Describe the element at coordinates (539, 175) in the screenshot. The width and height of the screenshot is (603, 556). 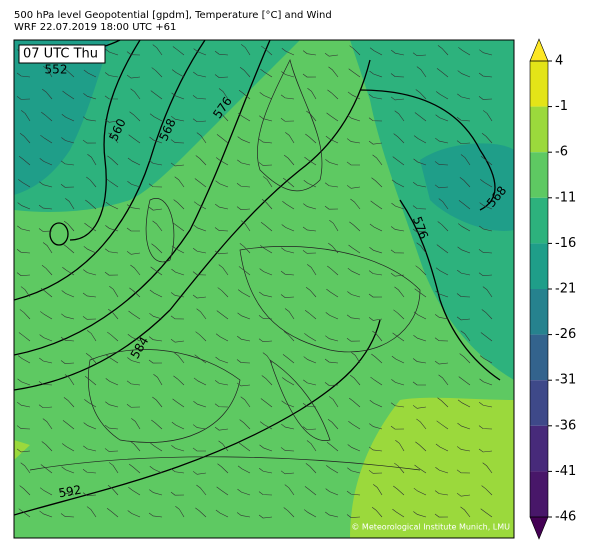
I see `colorbar-band` at that location.